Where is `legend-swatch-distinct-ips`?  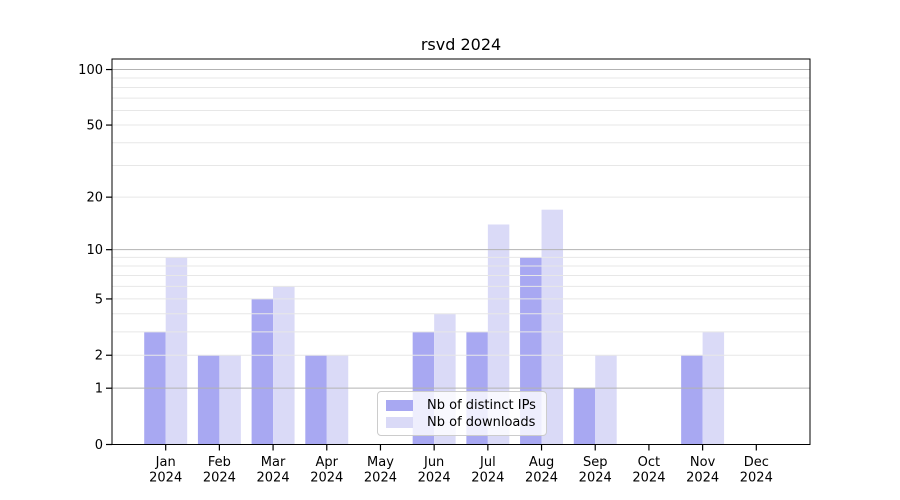 legend-swatch-distinct-ips is located at coordinates (399, 405).